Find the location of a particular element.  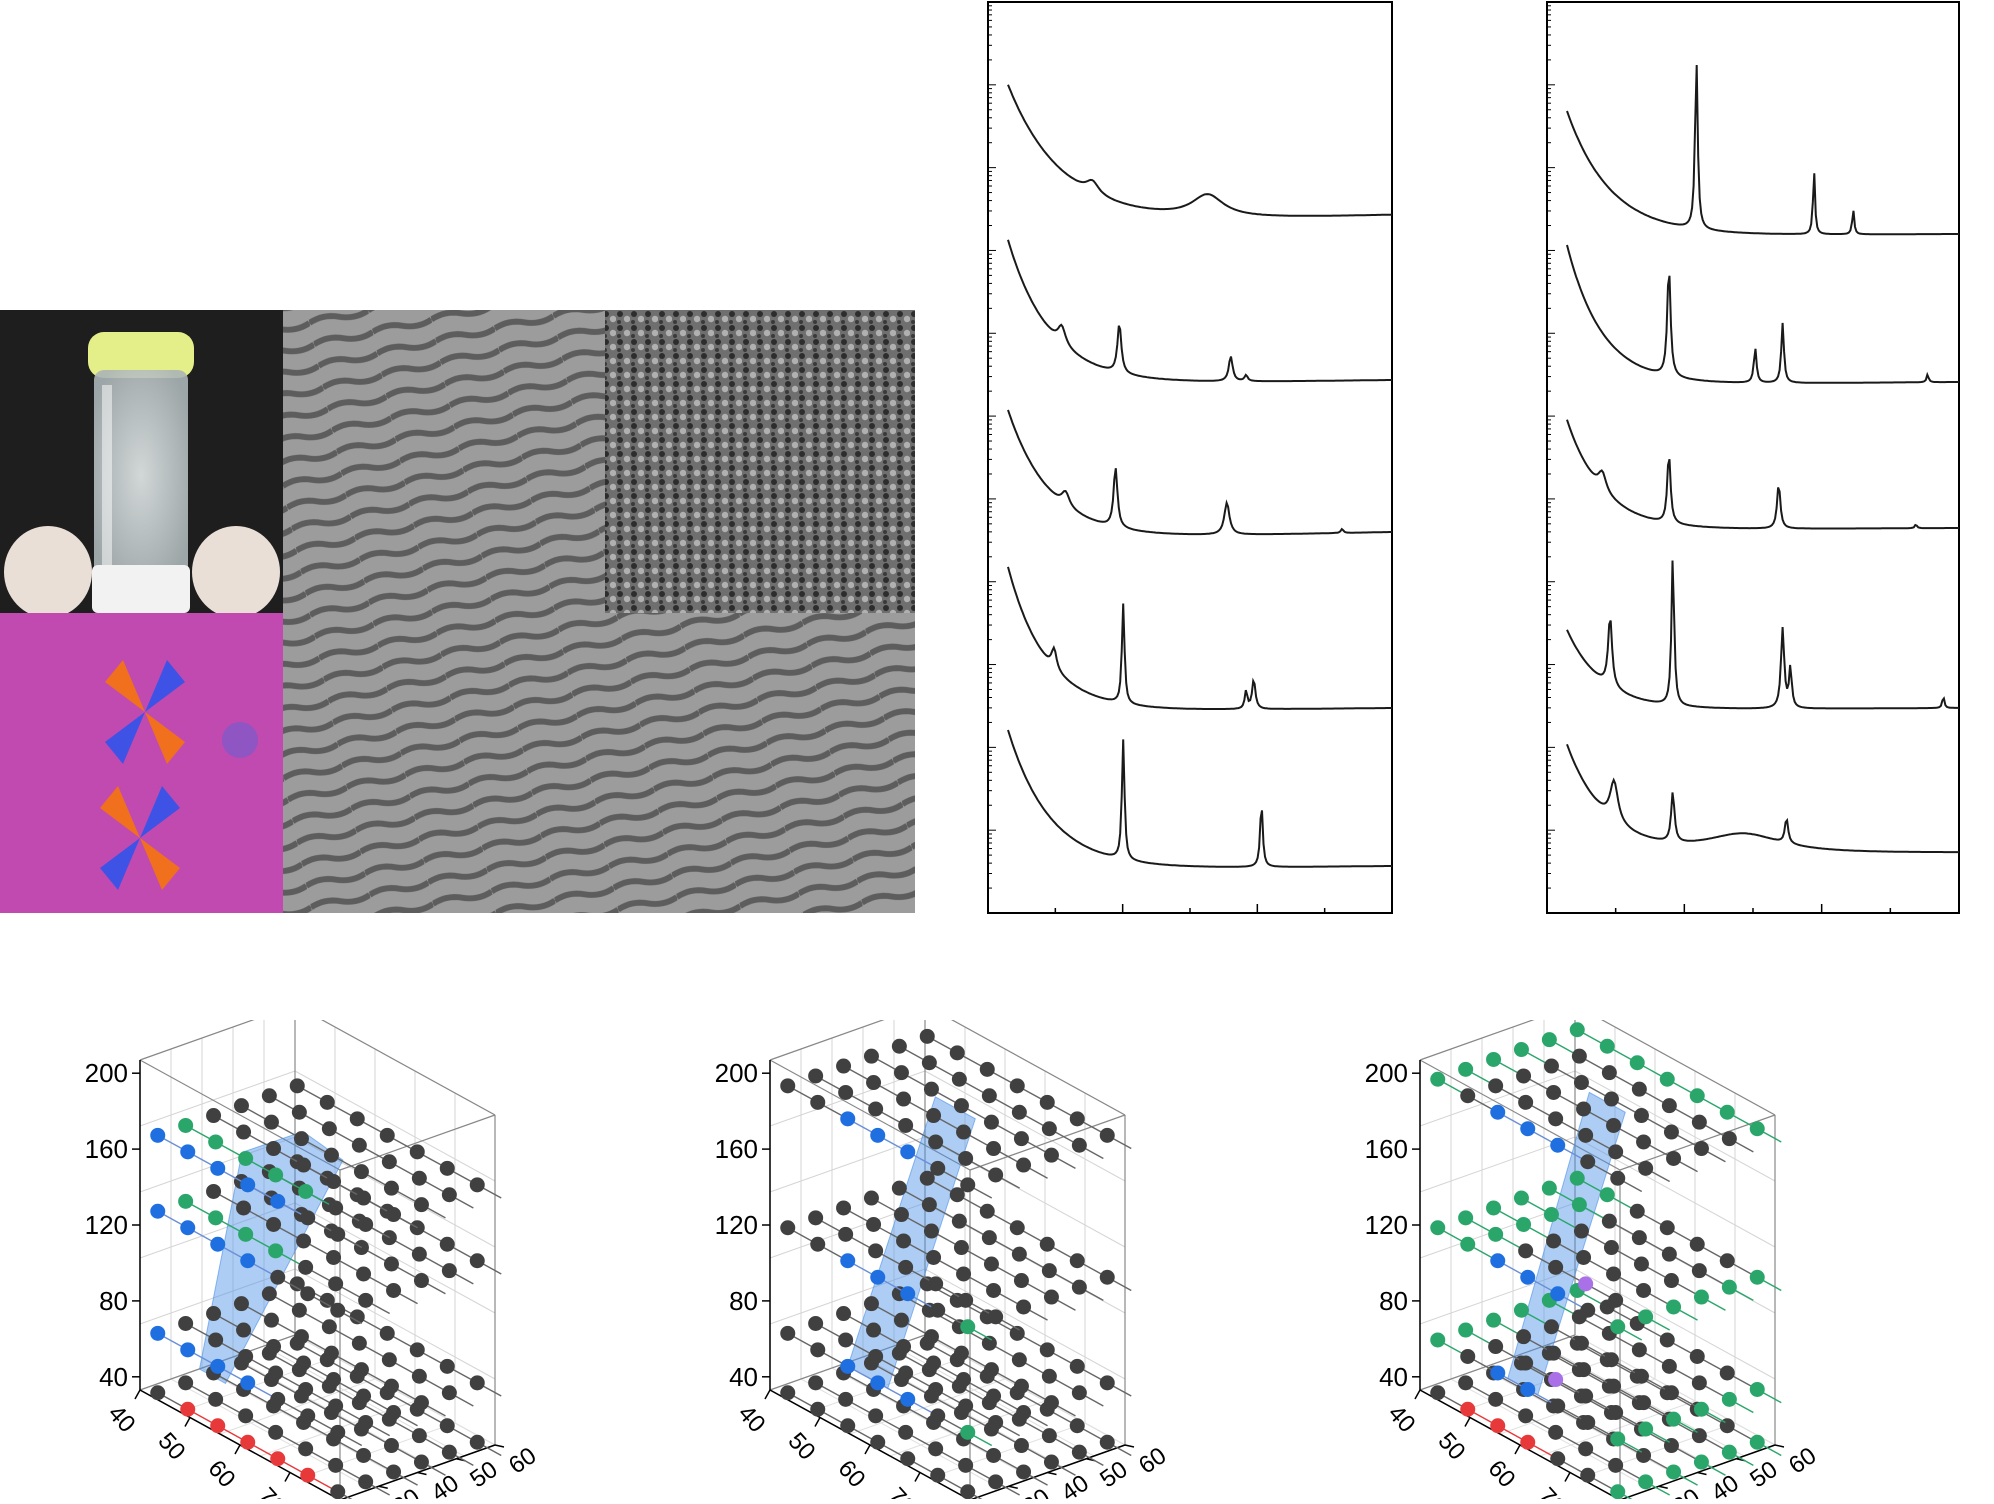

box-edge is located at coordinates (217, 1040).